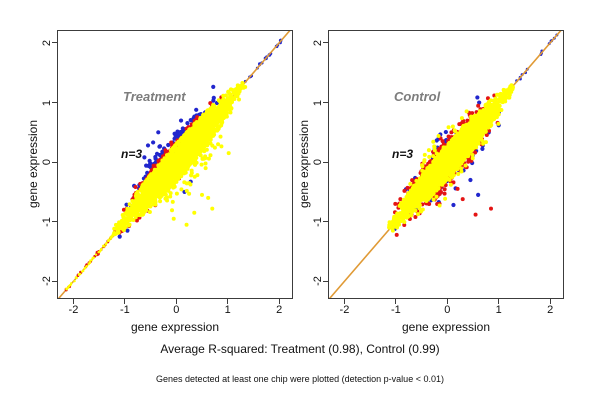 This screenshot has width=600, height=400. What do you see at coordinates (446, 327) in the screenshot?
I see `x-axis-title-control: gene expression` at bounding box center [446, 327].